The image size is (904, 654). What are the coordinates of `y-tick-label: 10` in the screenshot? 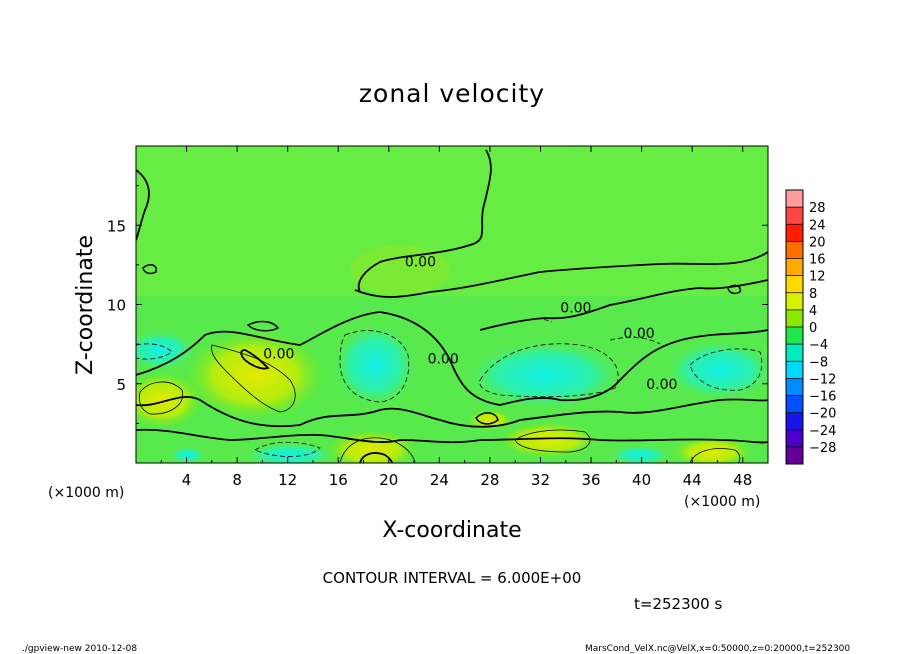 It's located at (116, 306).